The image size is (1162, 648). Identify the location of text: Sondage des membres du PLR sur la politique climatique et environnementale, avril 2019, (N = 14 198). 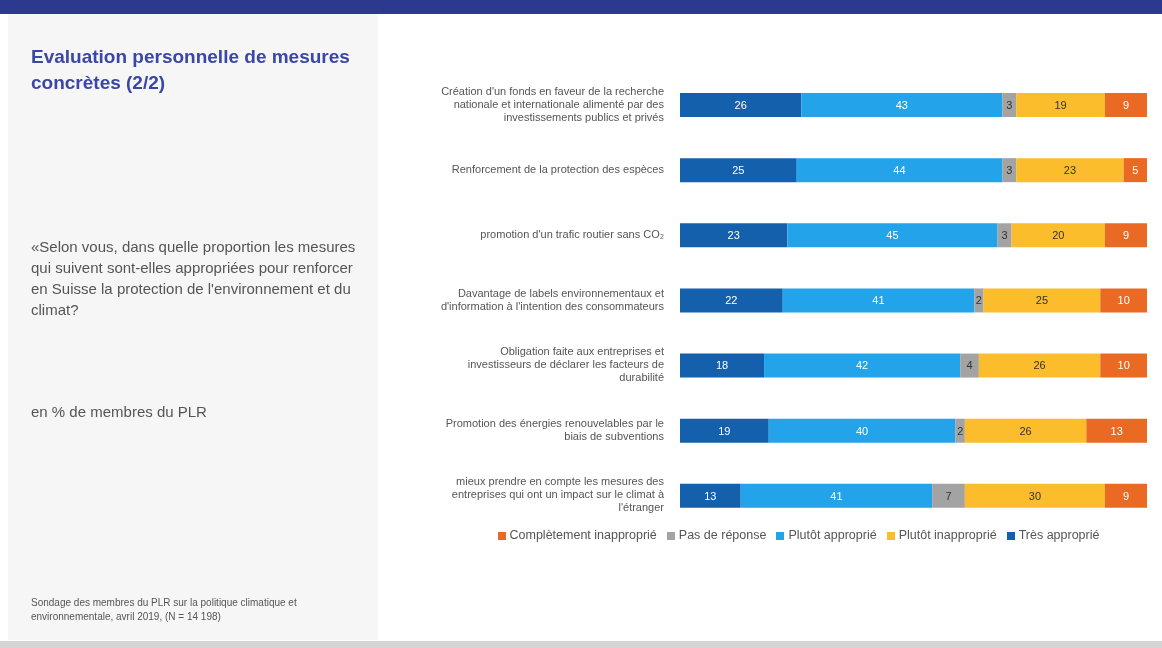
(164, 610).